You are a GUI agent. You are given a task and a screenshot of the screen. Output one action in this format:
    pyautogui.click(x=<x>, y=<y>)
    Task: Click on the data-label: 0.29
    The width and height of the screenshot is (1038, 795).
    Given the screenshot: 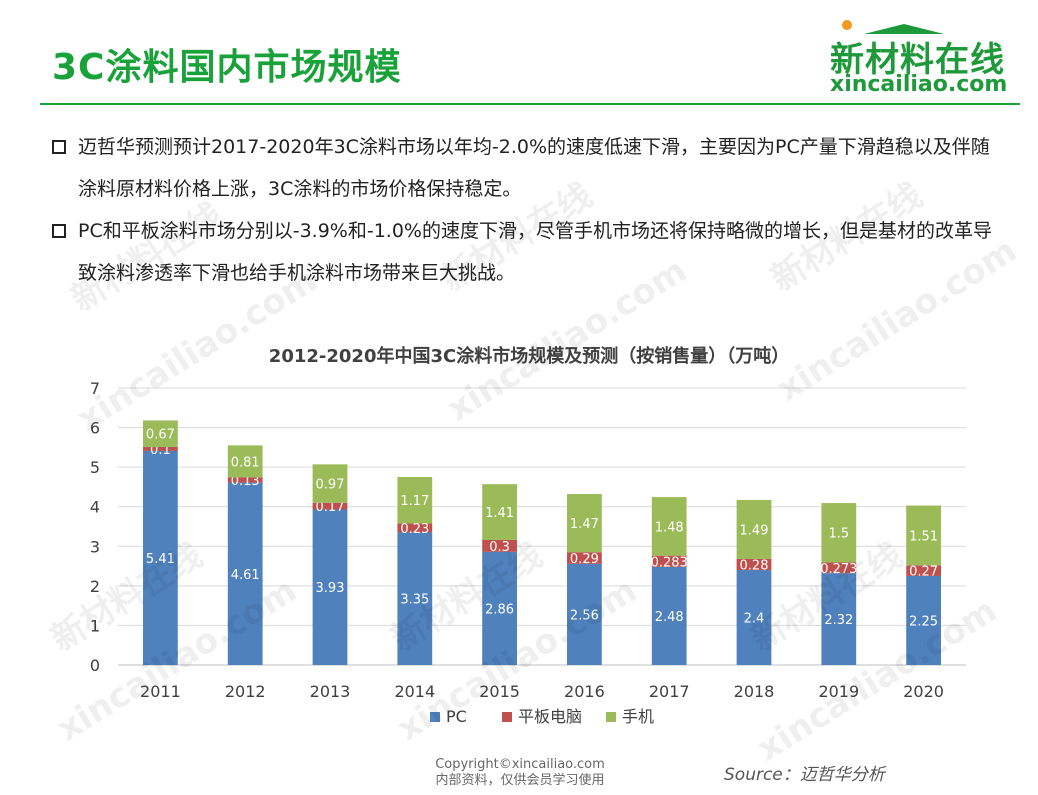 What is the action you would take?
    pyautogui.click(x=584, y=559)
    